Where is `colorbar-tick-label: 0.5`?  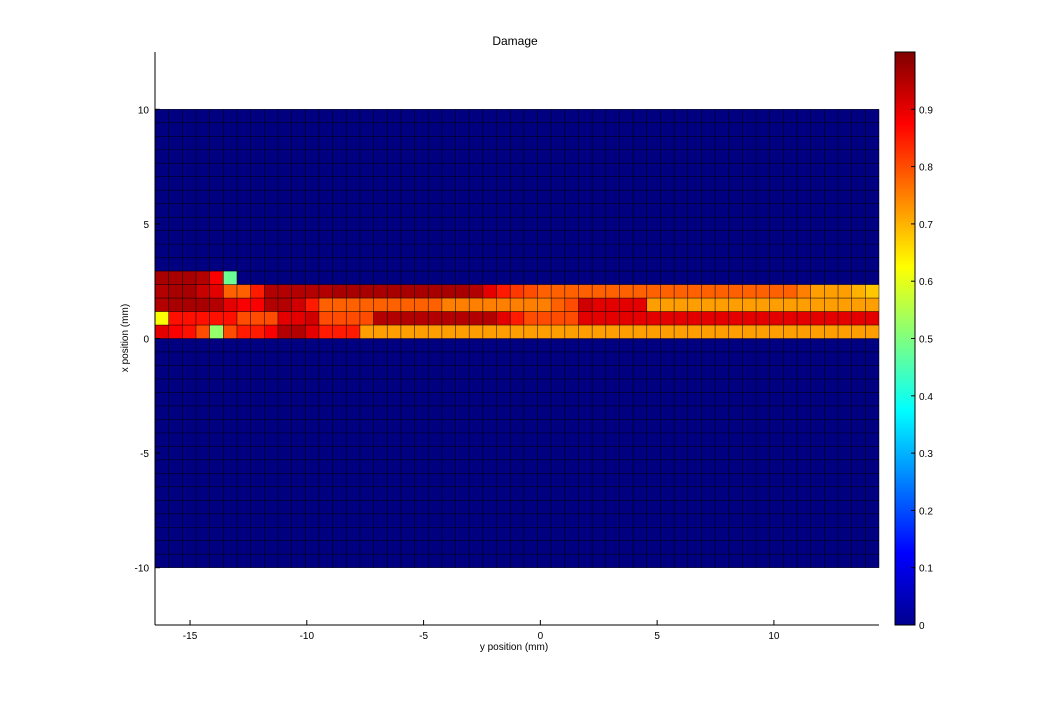 colorbar-tick-label: 0.5 is located at coordinates (926, 340).